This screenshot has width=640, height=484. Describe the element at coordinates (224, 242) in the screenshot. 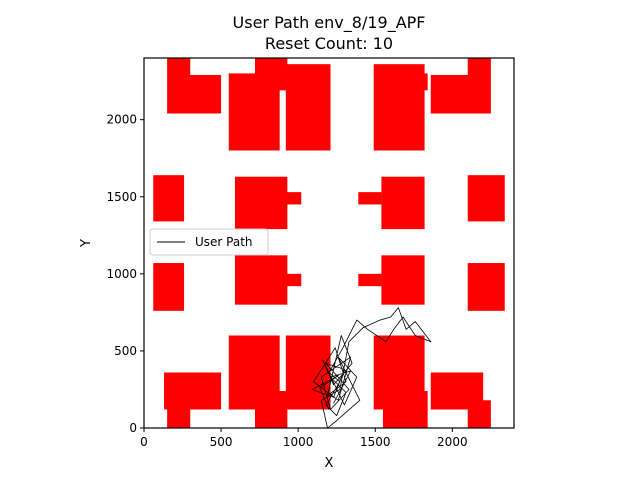

I see `legend-path-label: User Path` at that location.